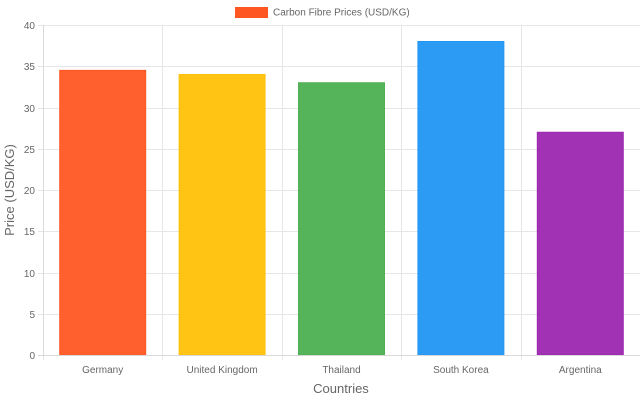 This screenshot has width=640, height=400. What do you see at coordinates (341, 370) in the screenshot?
I see `x-tick-label: Thailand` at bounding box center [341, 370].